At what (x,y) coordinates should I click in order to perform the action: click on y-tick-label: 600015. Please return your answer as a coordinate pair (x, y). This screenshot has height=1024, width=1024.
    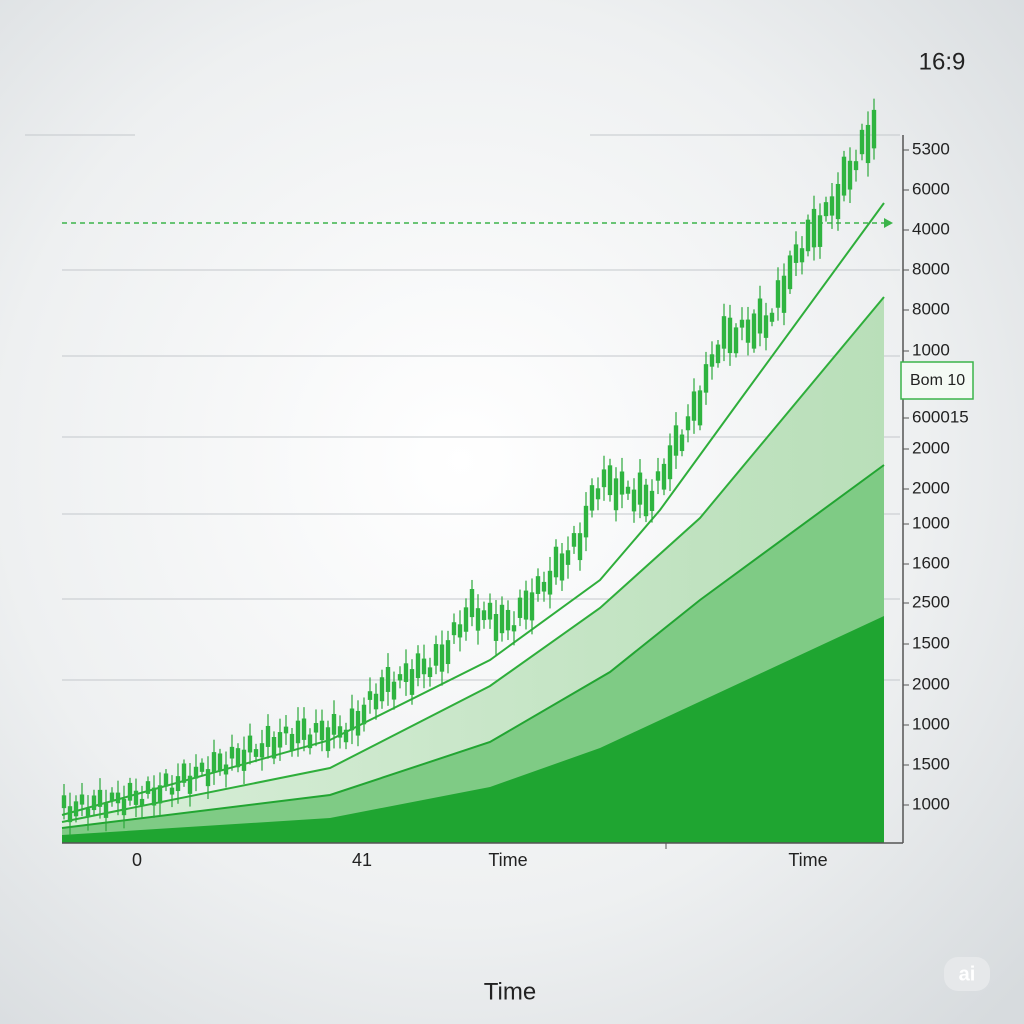
    Looking at the image, I should click on (940, 416).